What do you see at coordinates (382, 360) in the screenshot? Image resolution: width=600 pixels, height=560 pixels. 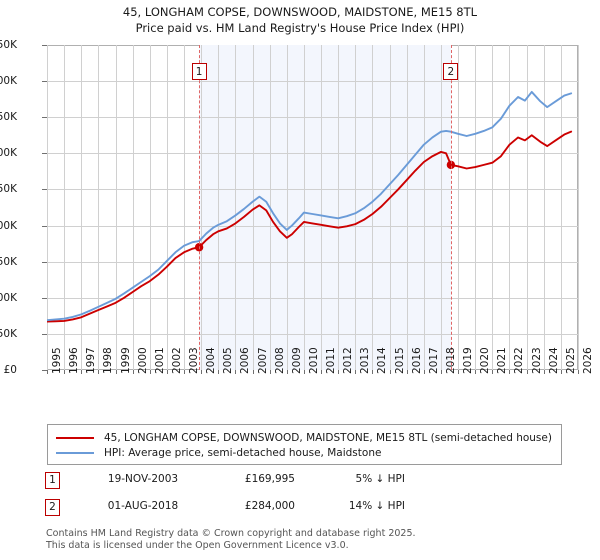 I see `x-axis-tick-label: 2014` at bounding box center [382, 360].